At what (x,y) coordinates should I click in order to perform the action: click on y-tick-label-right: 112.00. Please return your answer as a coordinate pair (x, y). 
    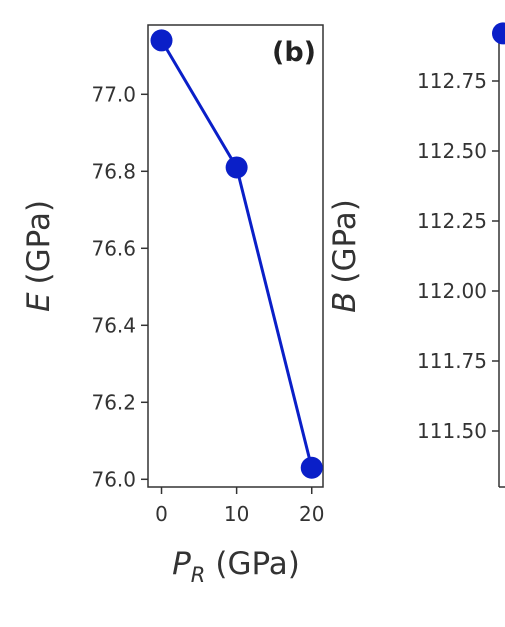
    Looking at the image, I should click on (452, 291).